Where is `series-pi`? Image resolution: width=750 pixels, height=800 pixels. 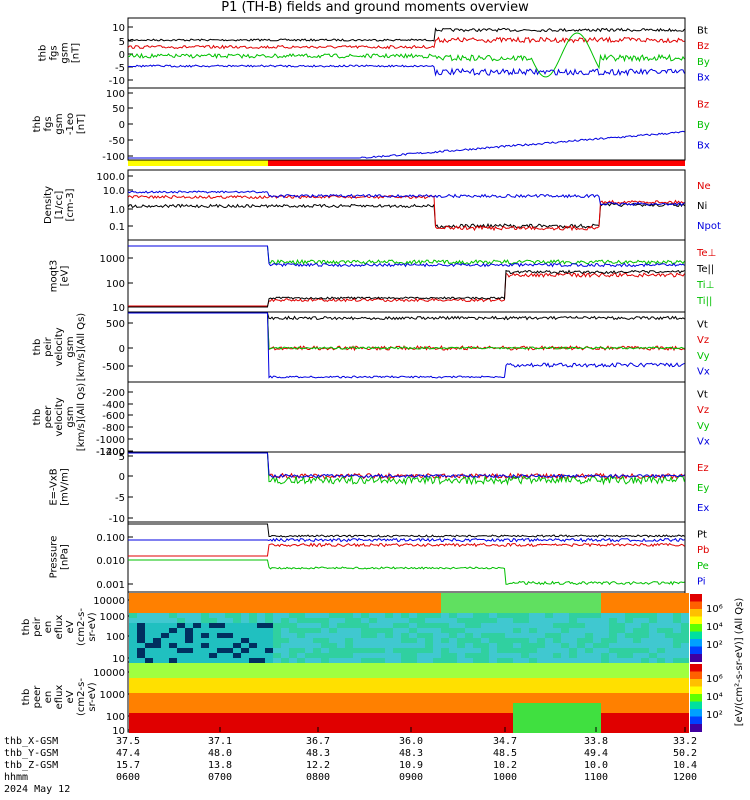 series-pi is located at coordinates (406, 540).